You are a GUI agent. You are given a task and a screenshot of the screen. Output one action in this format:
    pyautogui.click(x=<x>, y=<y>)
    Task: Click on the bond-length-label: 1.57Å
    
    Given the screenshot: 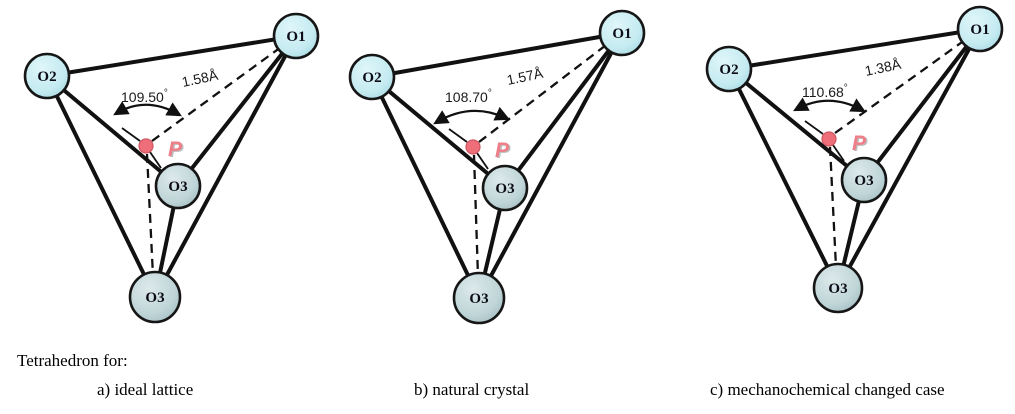 What is the action you would take?
    pyautogui.click(x=525, y=76)
    